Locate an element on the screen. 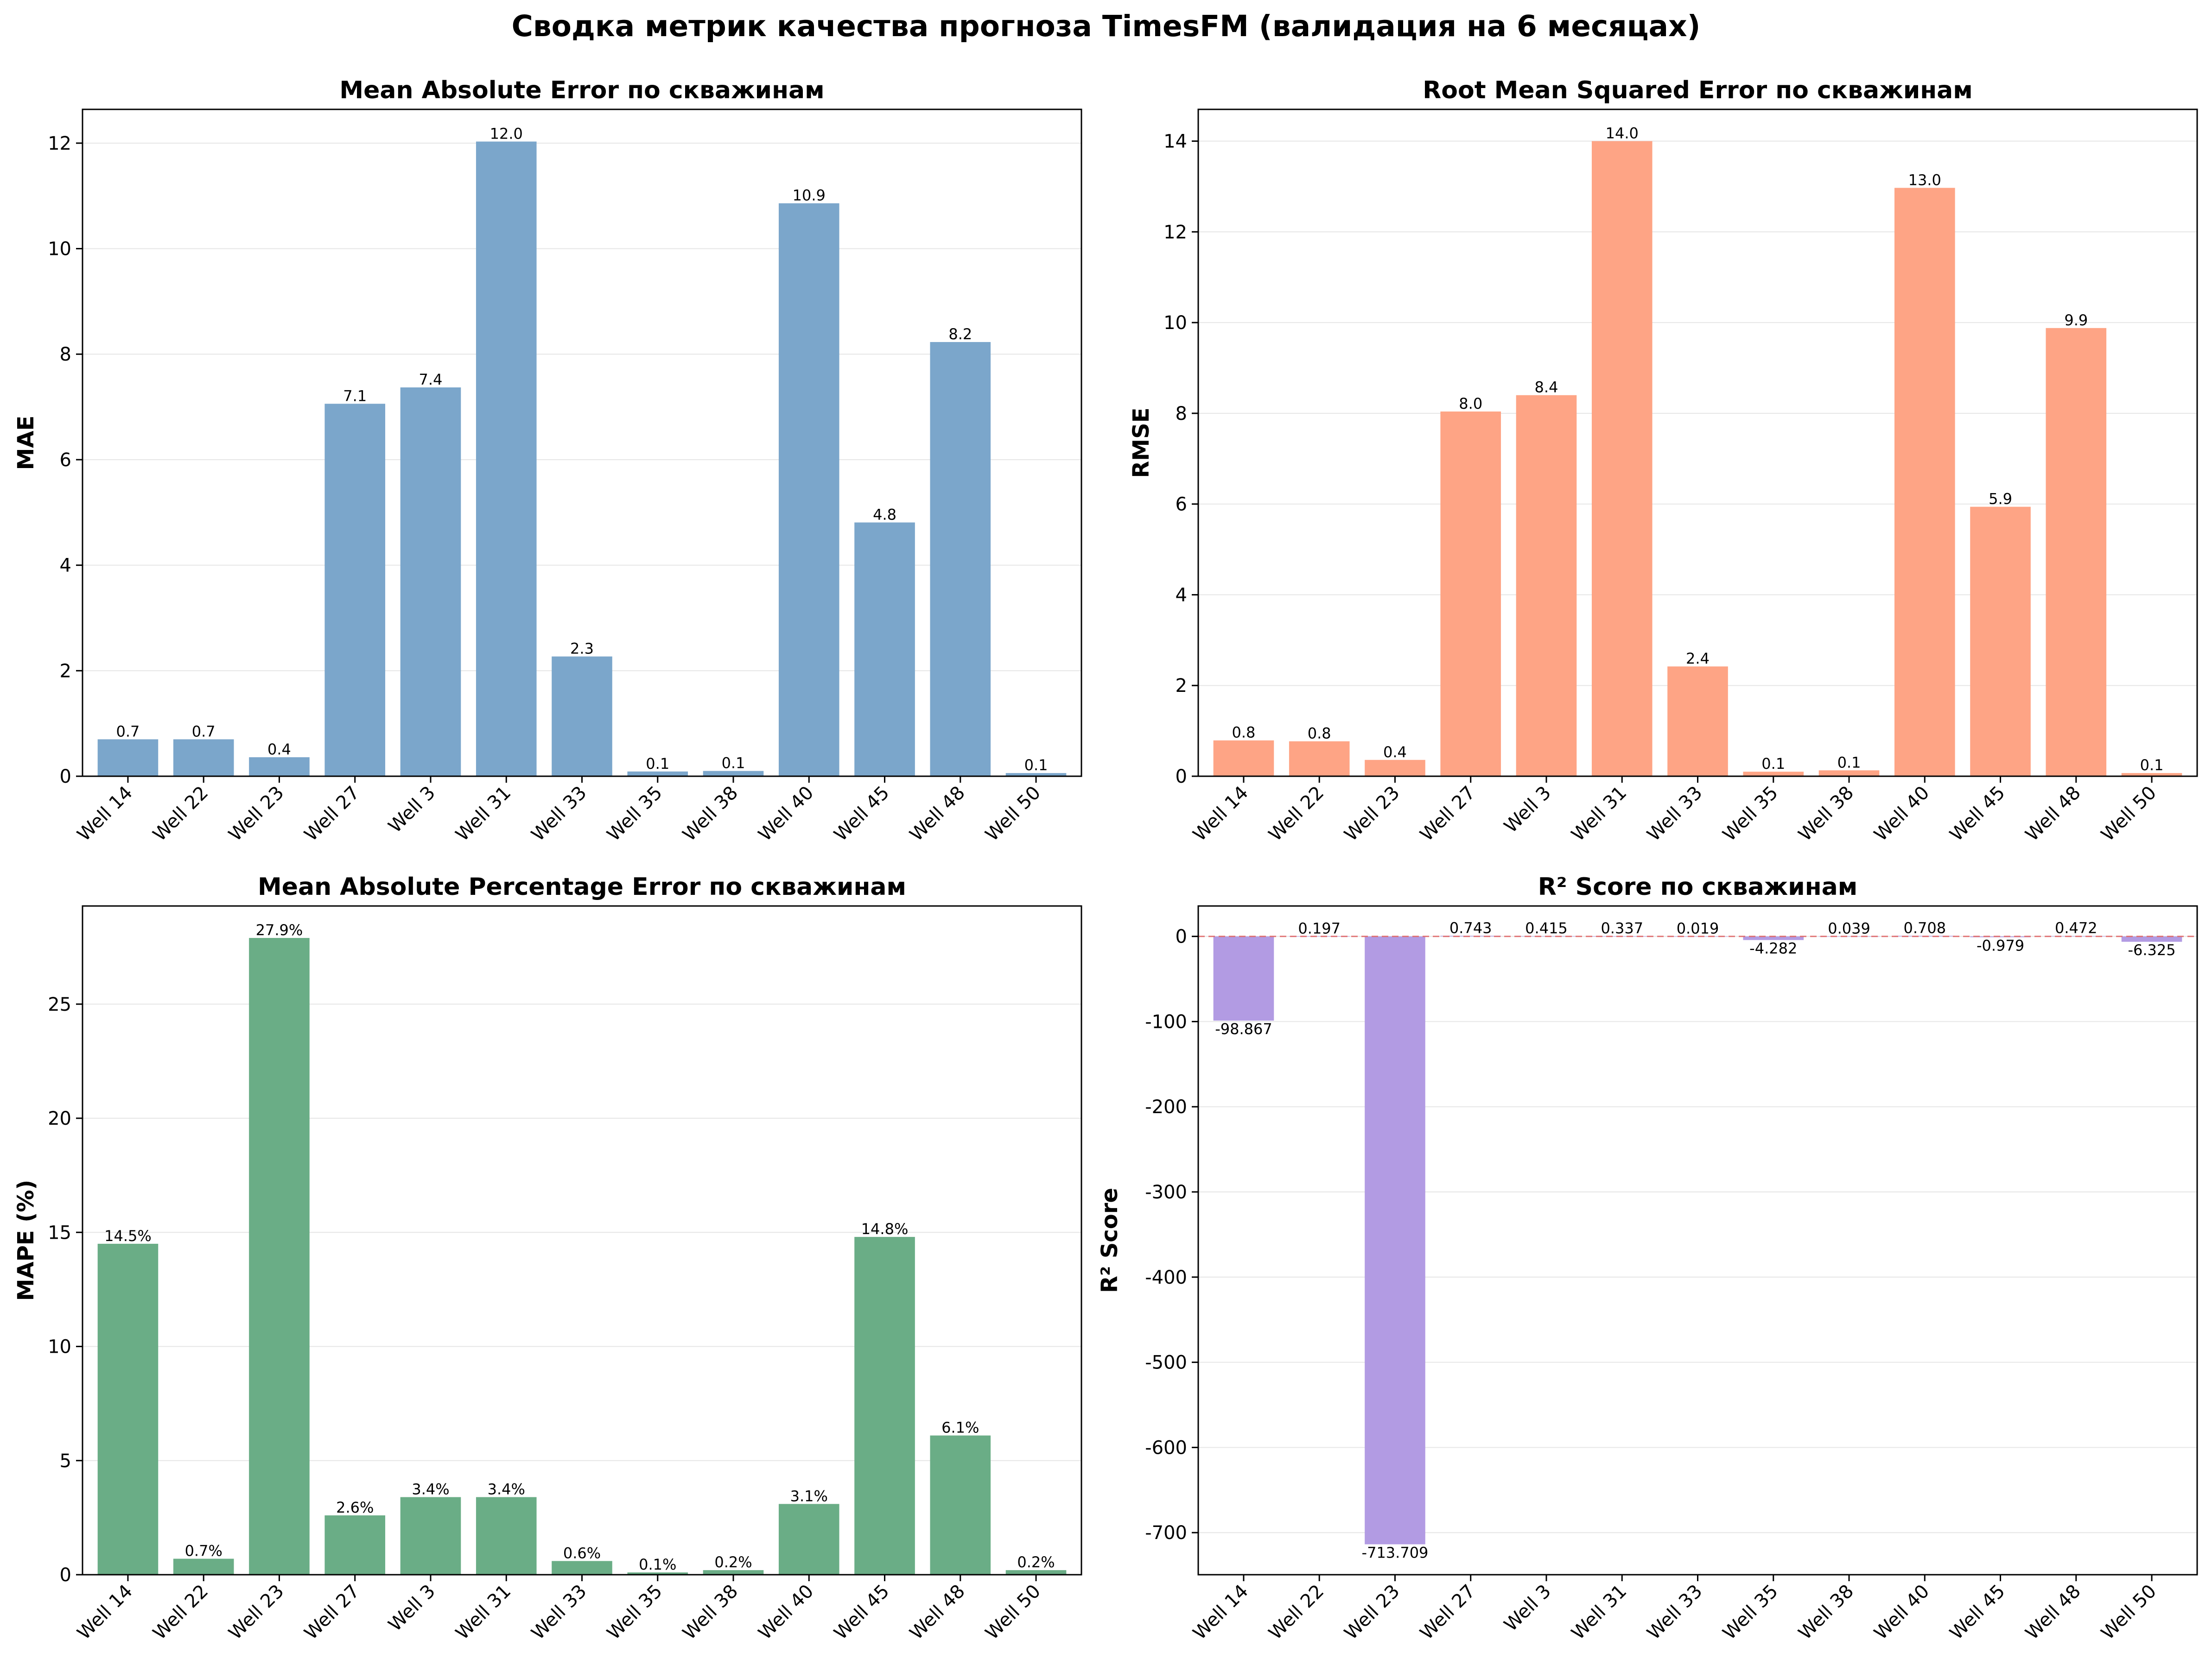 The image size is (2212, 1666). data-label: 8.2 is located at coordinates (960, 334).